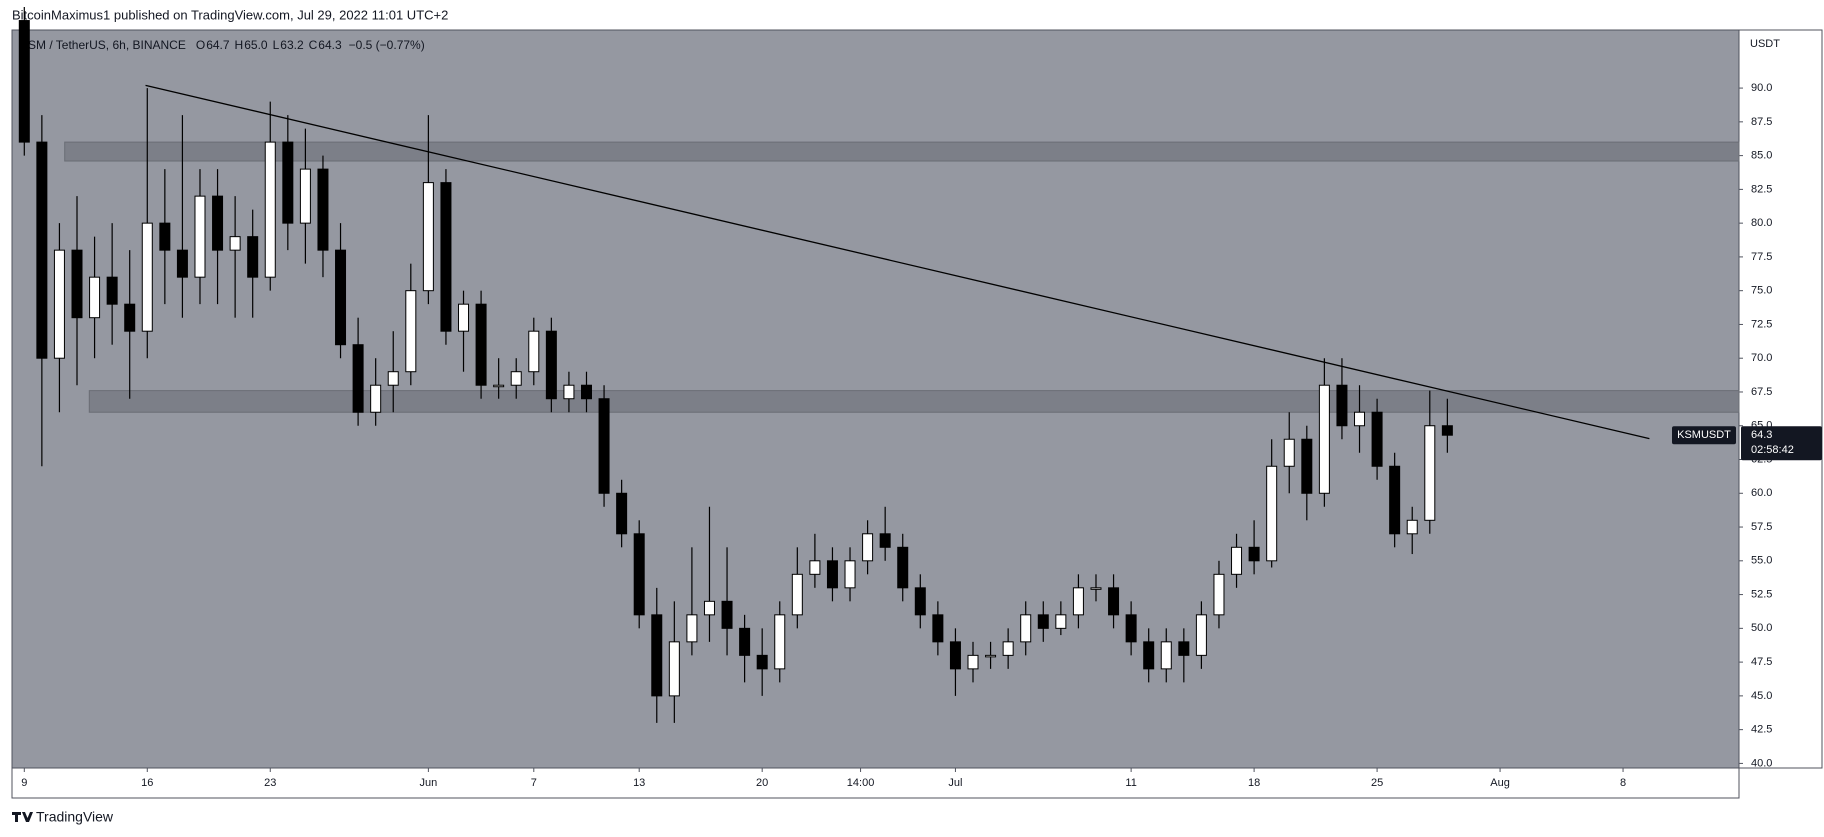  What do you see at coordinates (1761, 527) in the screenshot?
I see `y-tick-label: 57.5` at bounding box center [1761, 527].